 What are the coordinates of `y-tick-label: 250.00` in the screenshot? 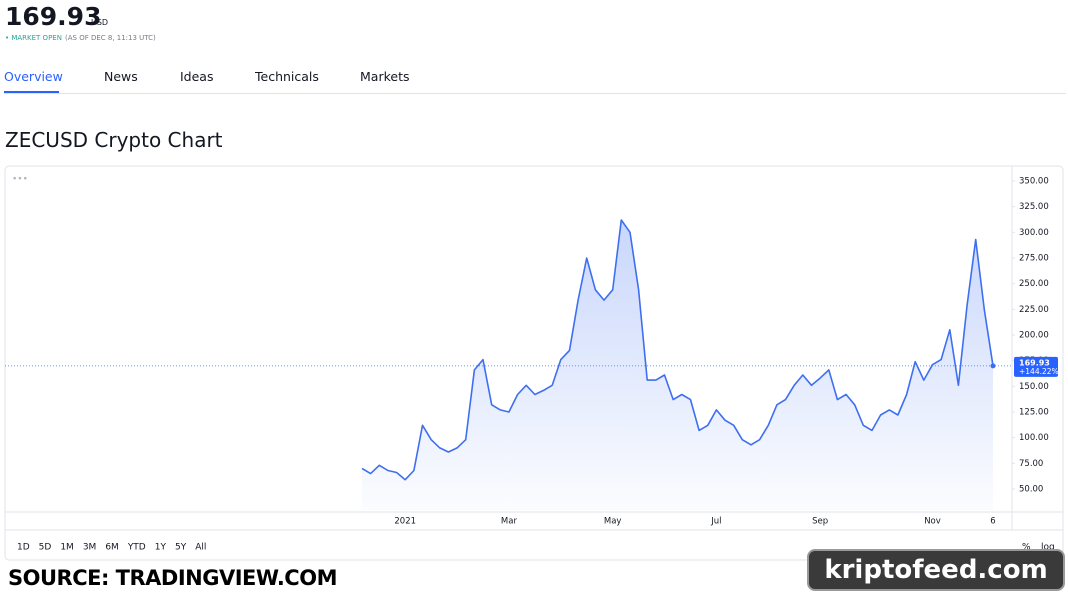 It's located at (1034, 284).